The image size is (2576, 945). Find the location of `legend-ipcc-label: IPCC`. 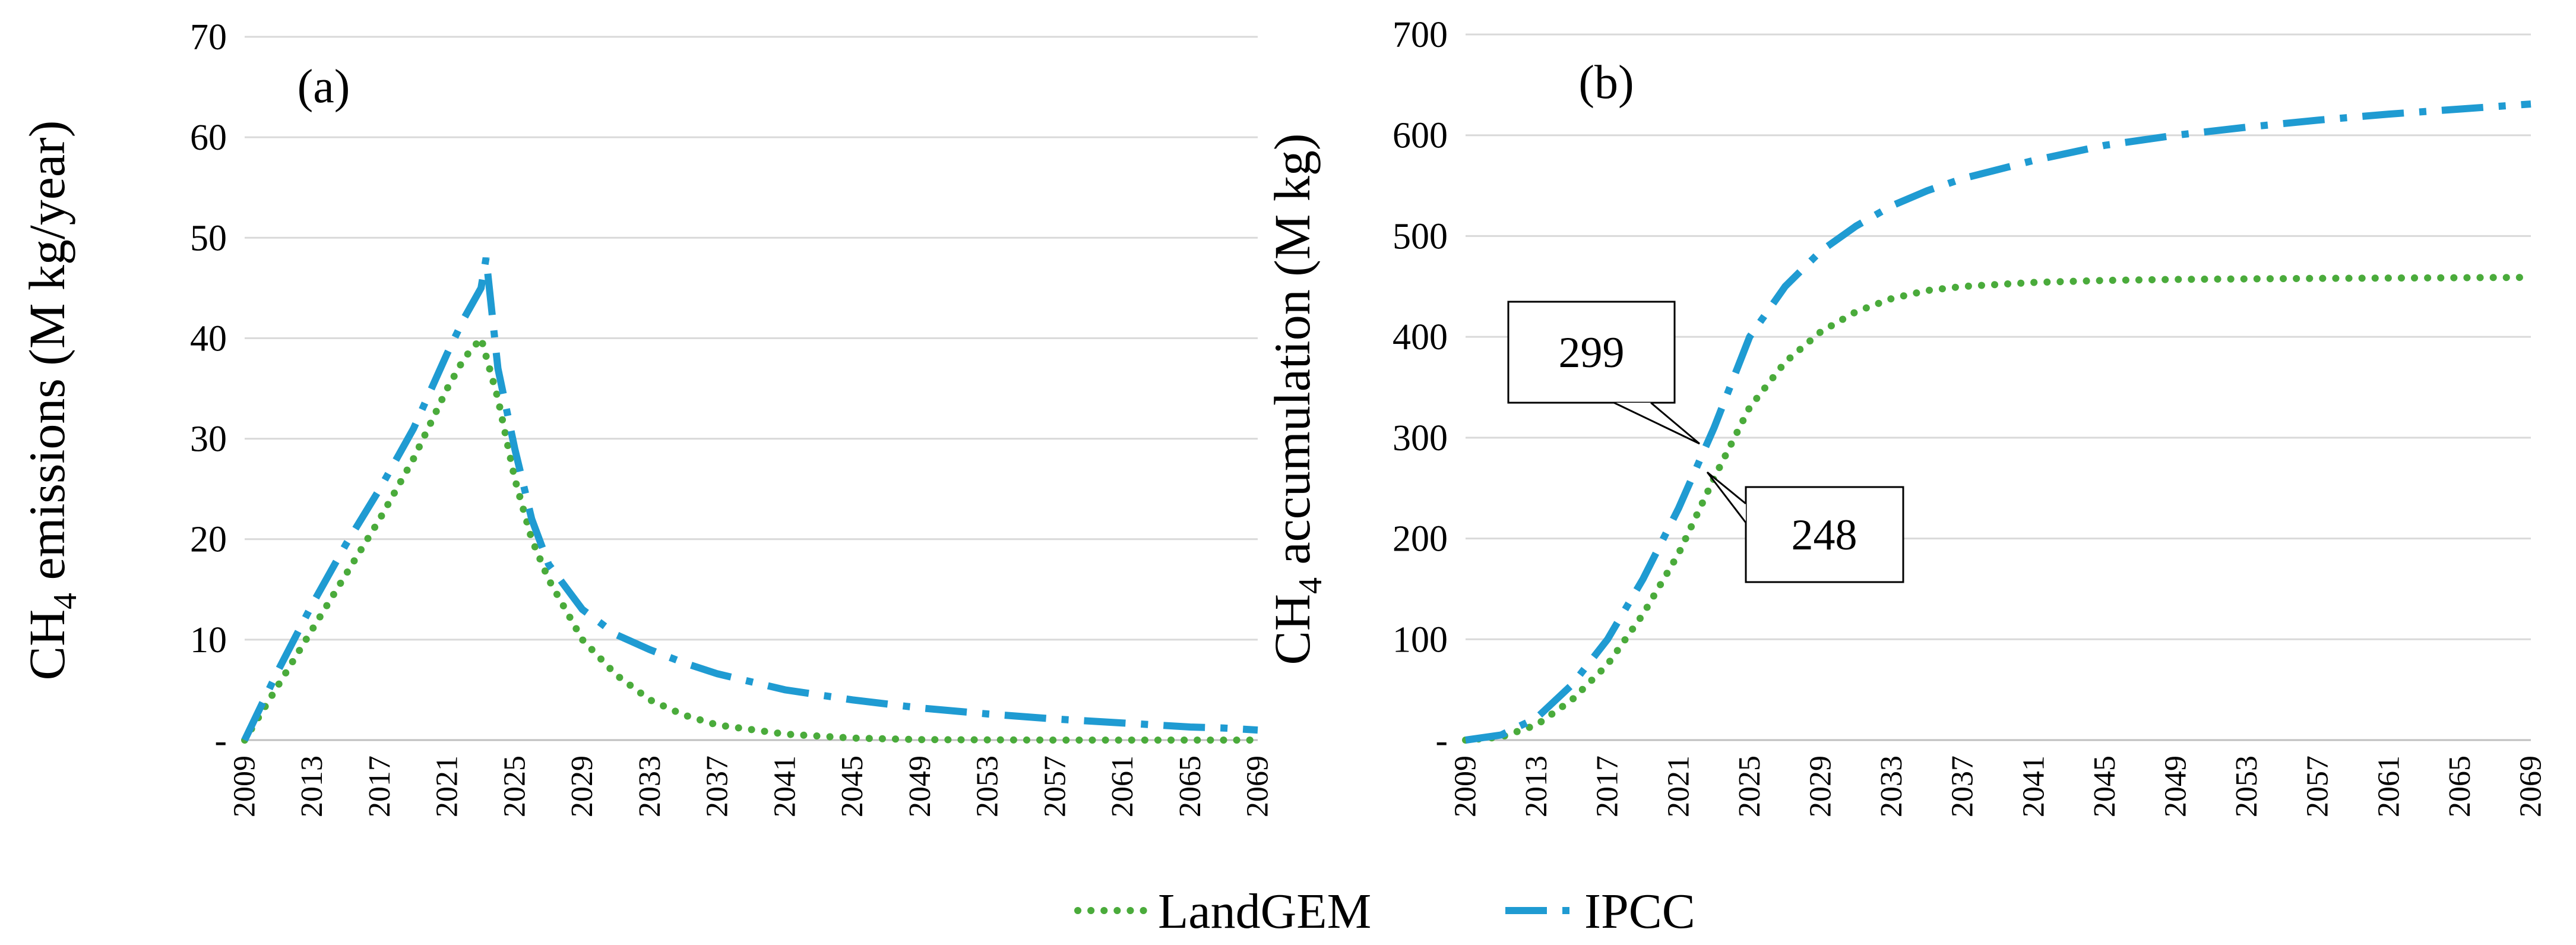

legend-ipcc-label: IPCC is located at coordinates (1639, 911).